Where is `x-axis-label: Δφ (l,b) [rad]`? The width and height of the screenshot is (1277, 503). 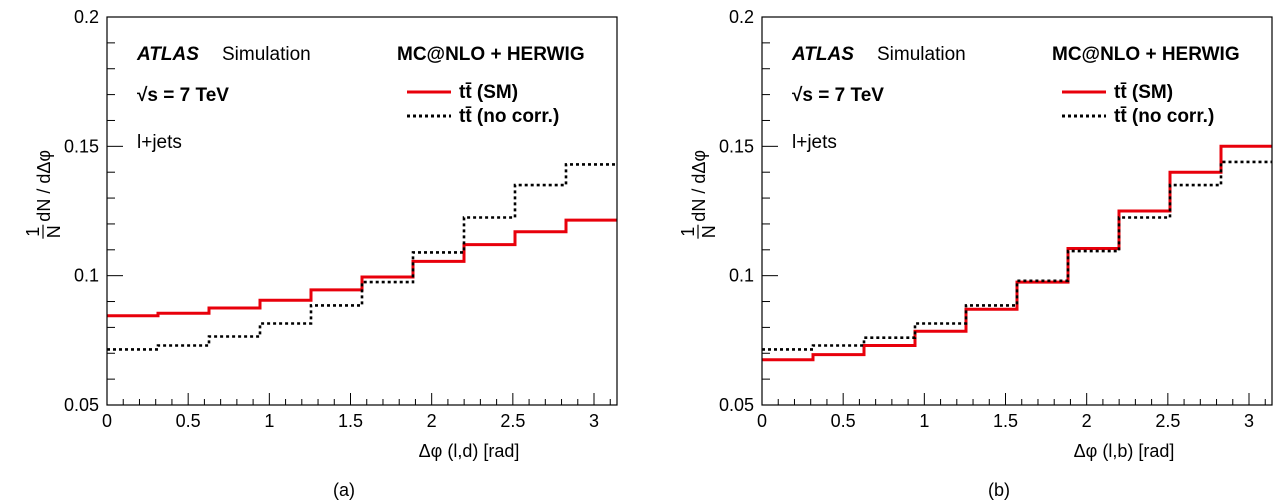
x-axis-label: Δφ (l,b) [rad] is located at coordinates (1124, 451).